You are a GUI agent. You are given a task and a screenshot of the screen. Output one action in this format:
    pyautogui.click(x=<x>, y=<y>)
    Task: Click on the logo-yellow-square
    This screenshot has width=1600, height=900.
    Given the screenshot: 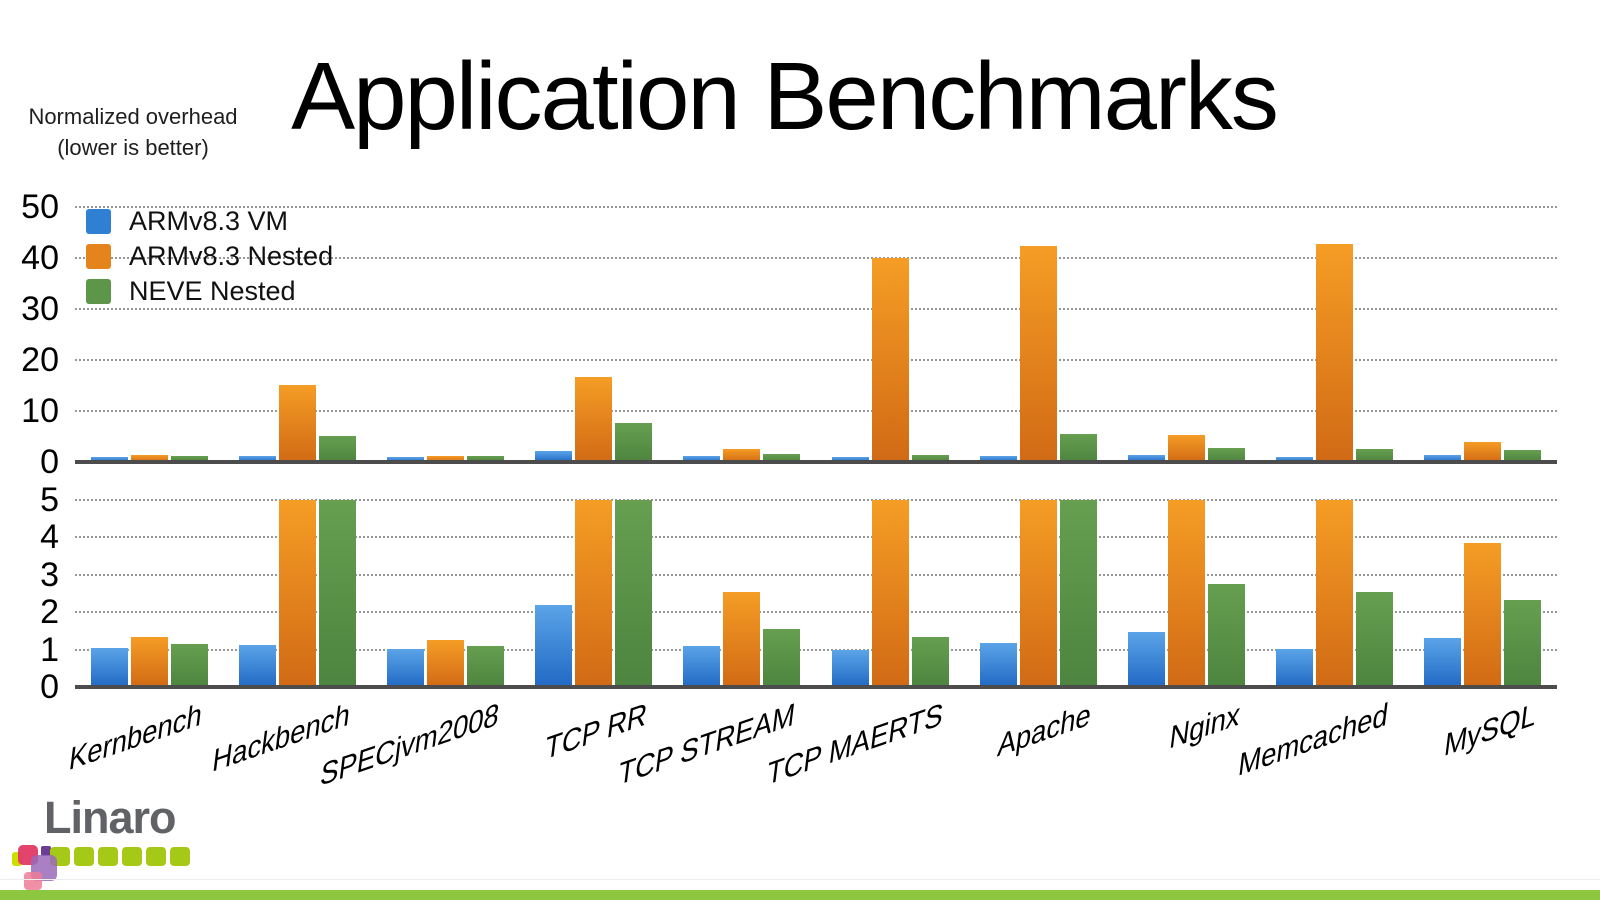 What is the action you would take?
    pyautogui.click(x=17, y=859)
    